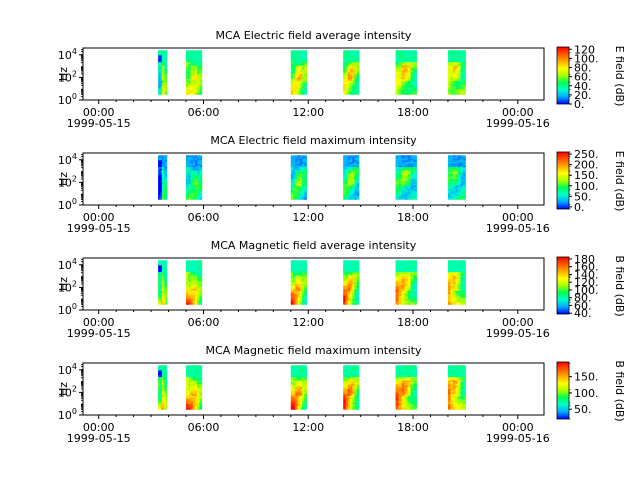 This screenshot has width=640, height=480. I want to click on colorbar-tick-label: 0., so click(579, 207).